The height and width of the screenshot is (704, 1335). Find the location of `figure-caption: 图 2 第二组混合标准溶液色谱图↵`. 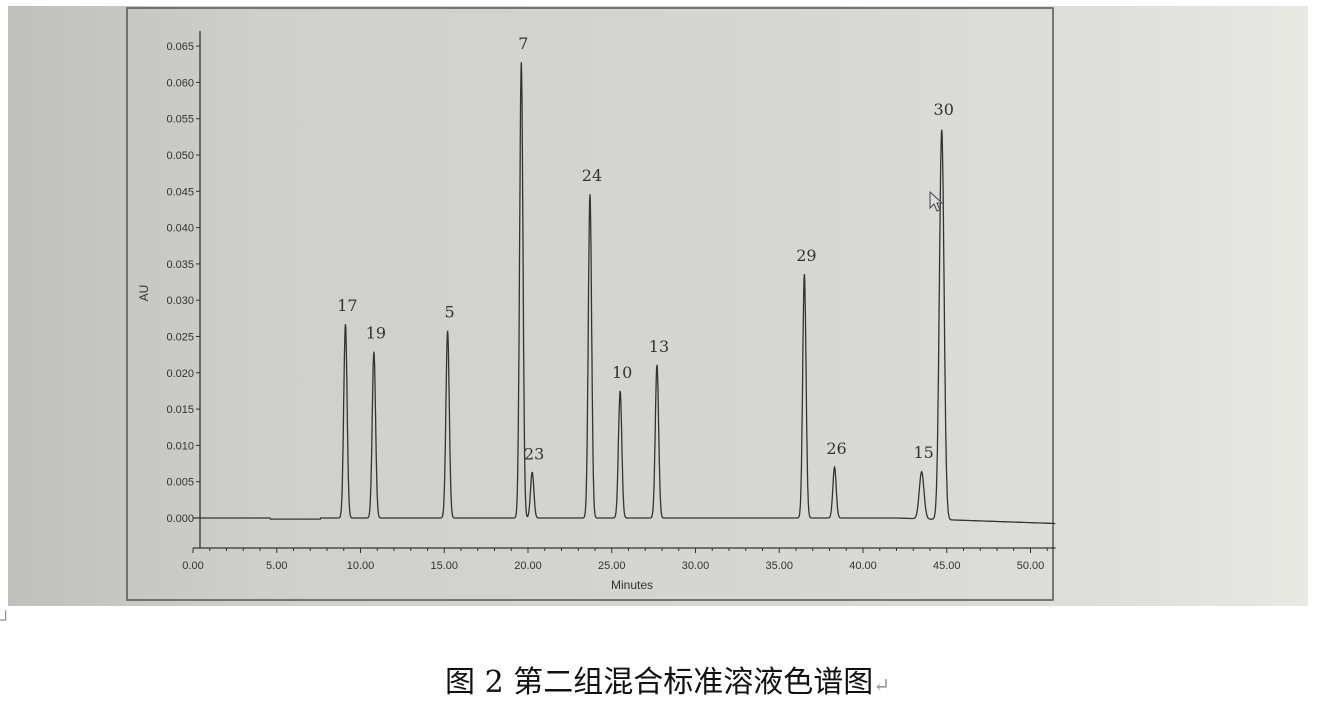

figure-caption: 图 2 第二组混合标准溶液色谱图↵ is located at coordinates (667, 679).